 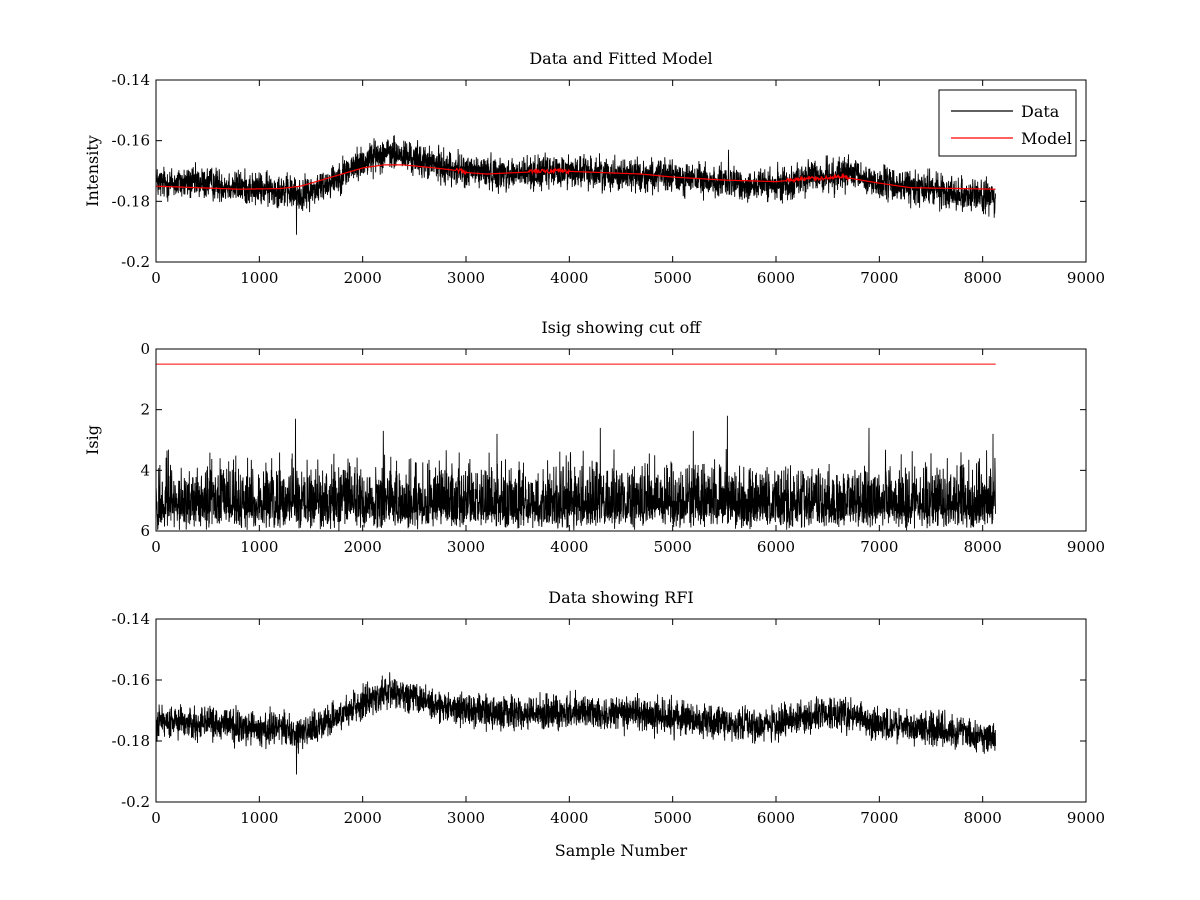 I want to click on legend-label-data: Data, so click(x=1040, y=111).